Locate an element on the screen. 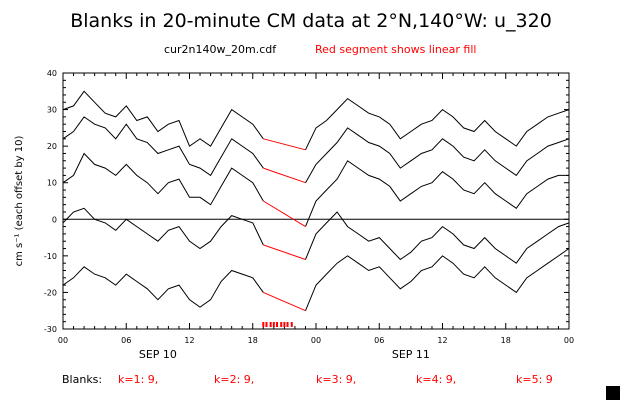 The height and width of the screenshot is (404, 623). blanks-k1: k=1: 9, is located at coordinates (138, 379).